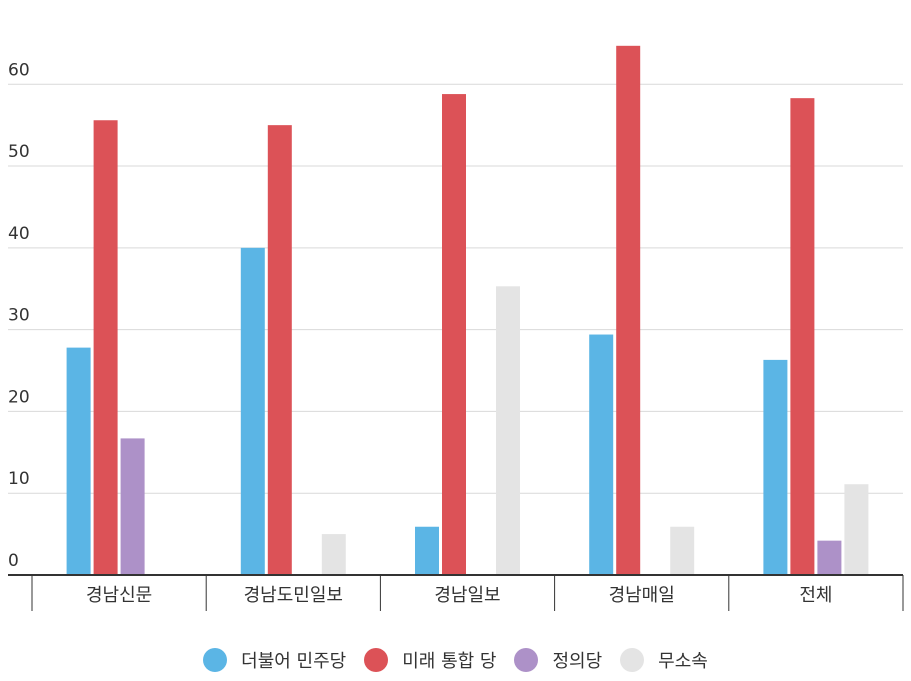  I want to click on legend-item: 정의당, so click(558, 660).